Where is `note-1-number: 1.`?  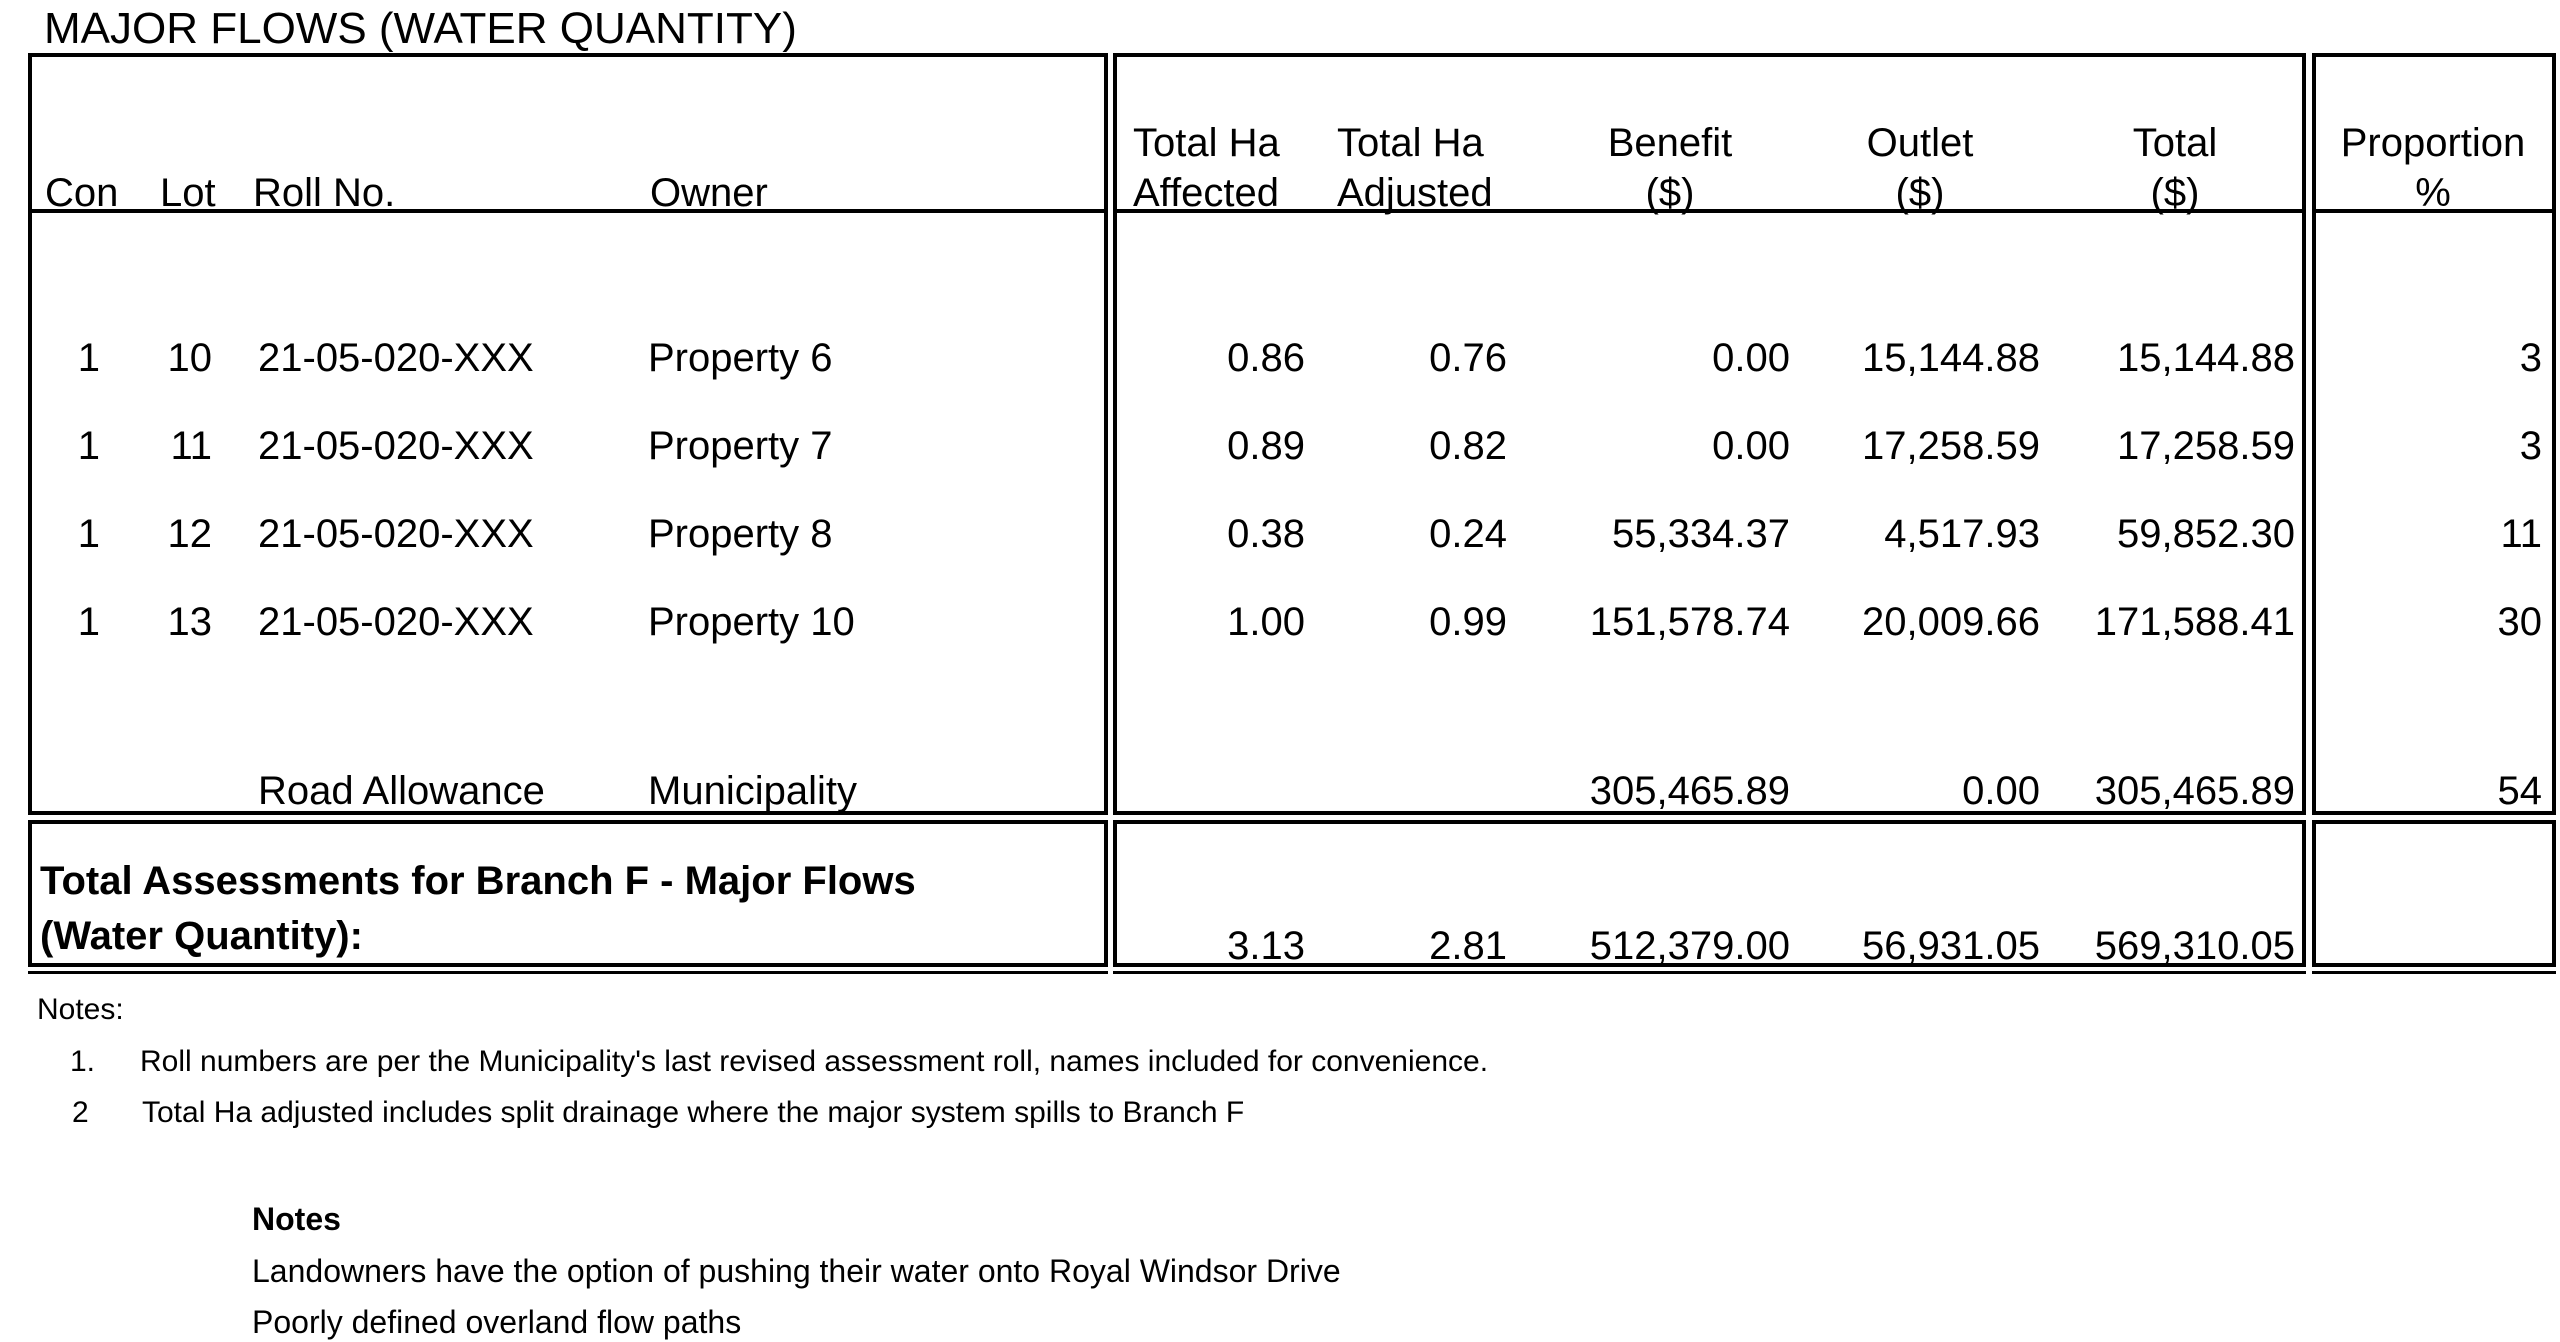 note-1-number: 1. is located at coordinates (83, 1061).